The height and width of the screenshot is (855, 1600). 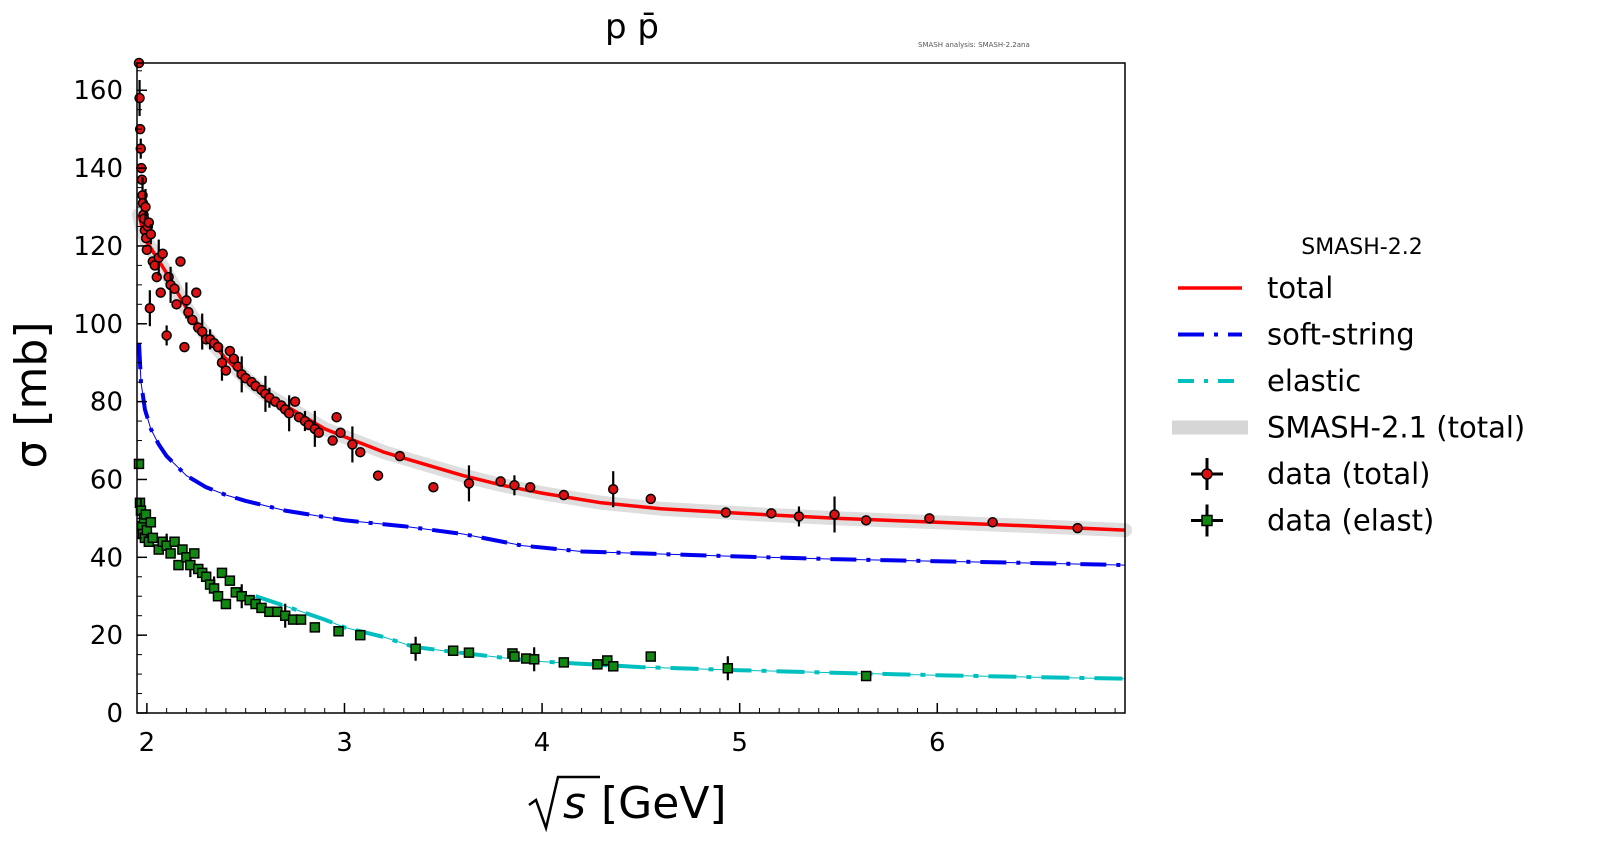 I want to click on legend-label: data (elast), so click(x=1350, y=521).